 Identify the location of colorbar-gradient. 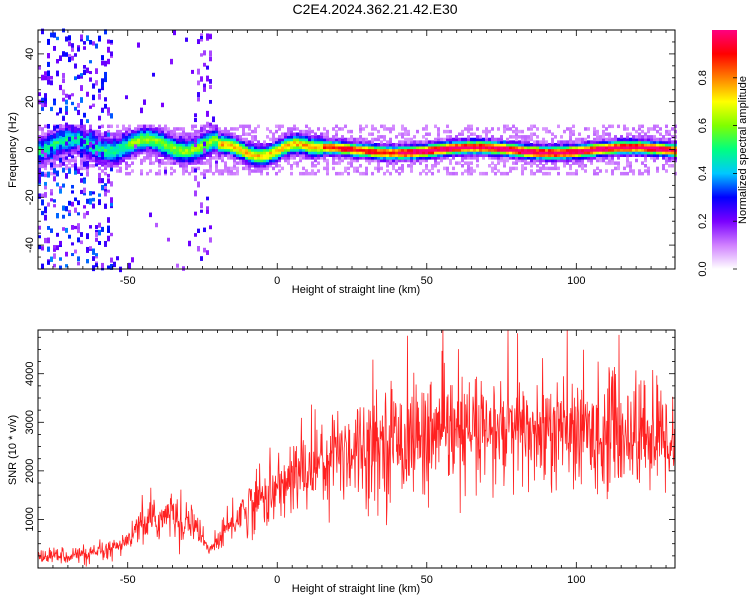
(724, 149).